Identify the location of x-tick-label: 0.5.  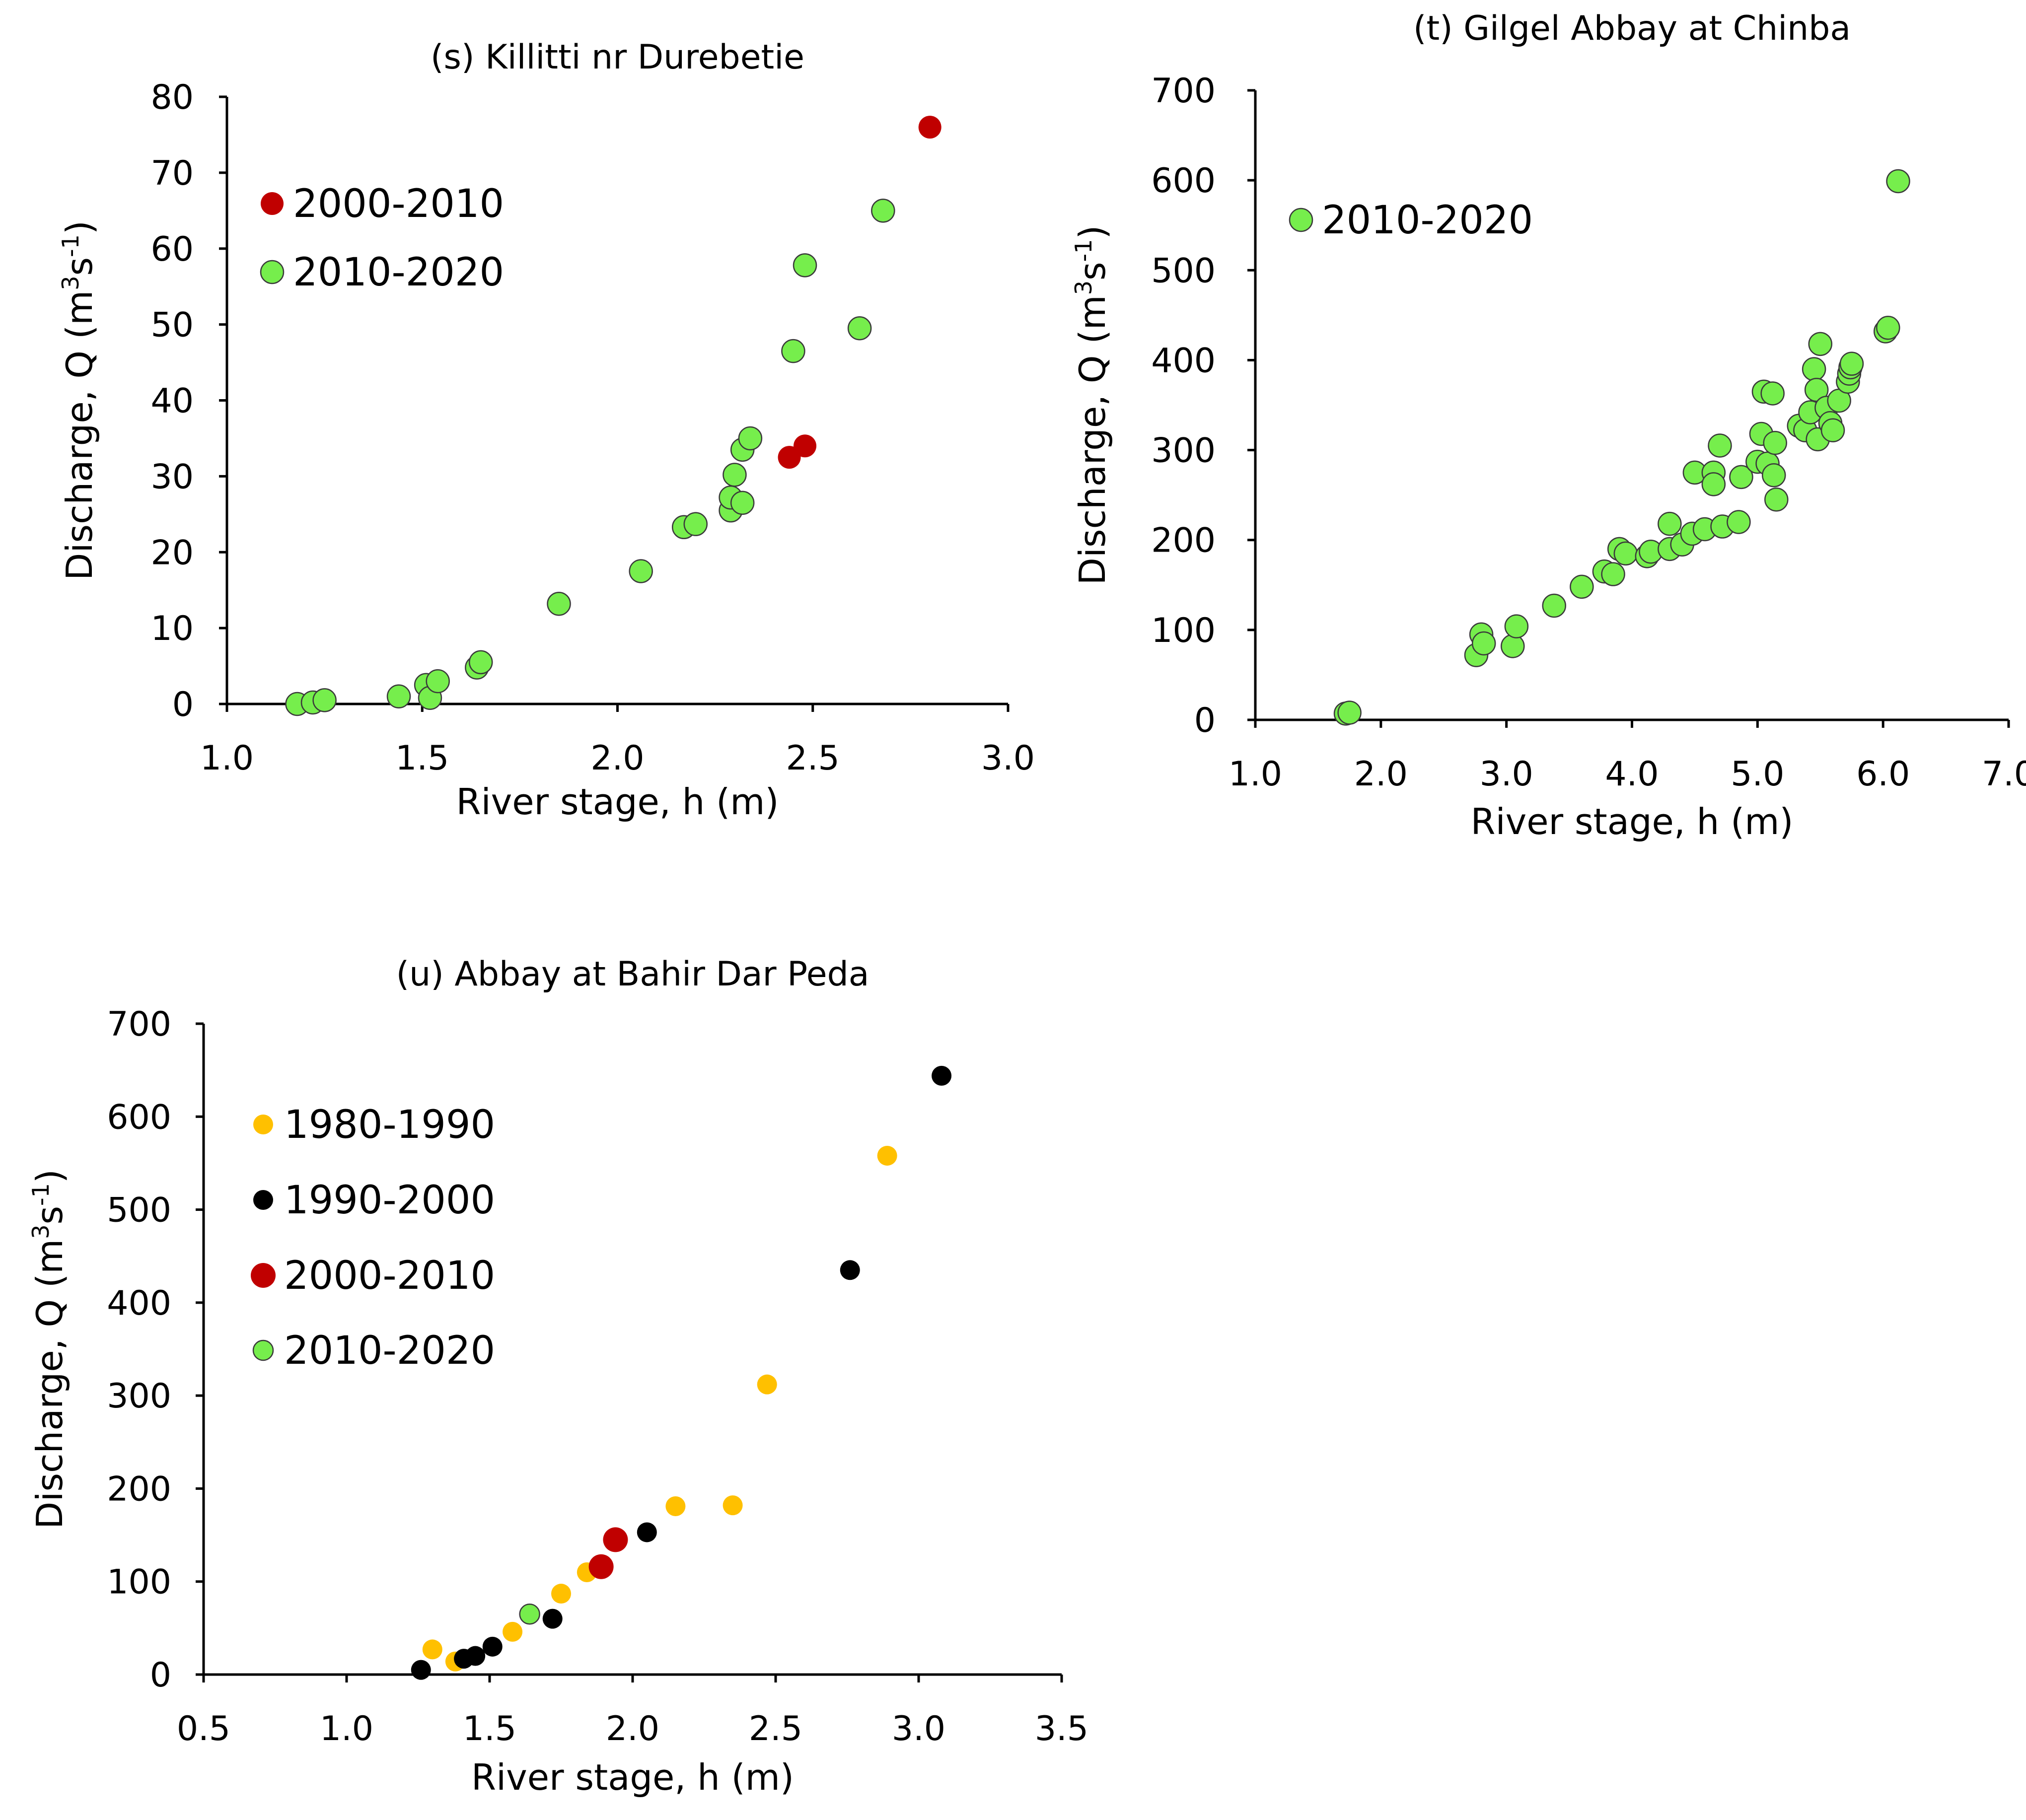
(204, 1729).